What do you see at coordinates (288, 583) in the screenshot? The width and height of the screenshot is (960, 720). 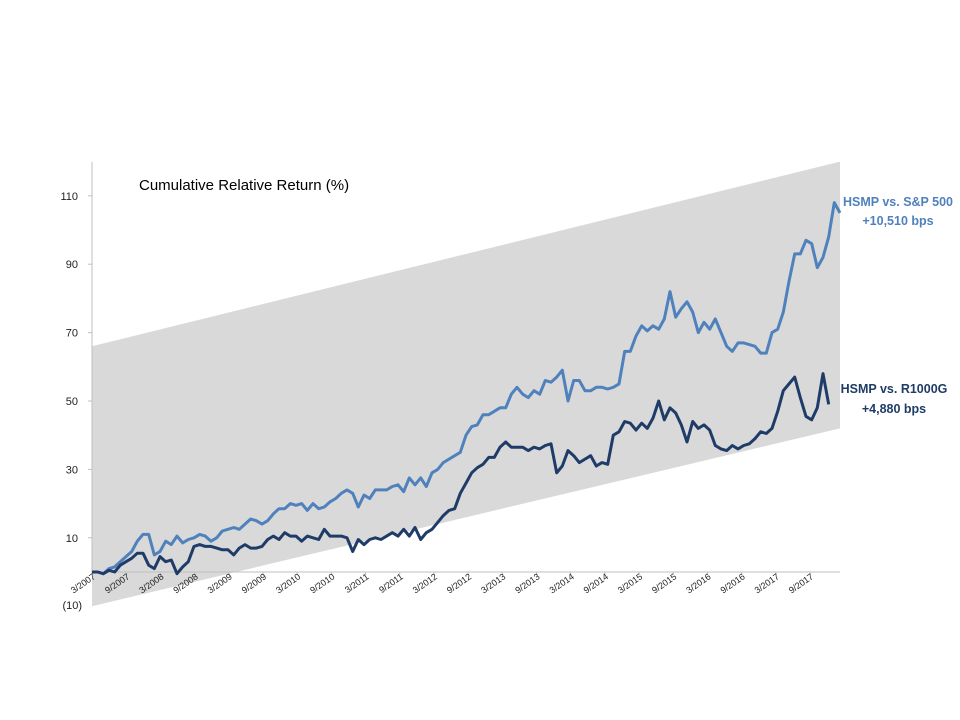 I see `x-tick-label: 3/2010` at bounding box center [288, 583].